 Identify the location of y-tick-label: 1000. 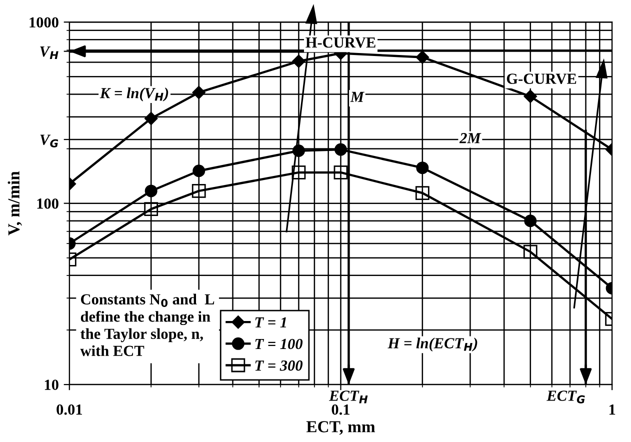
(44, 22).